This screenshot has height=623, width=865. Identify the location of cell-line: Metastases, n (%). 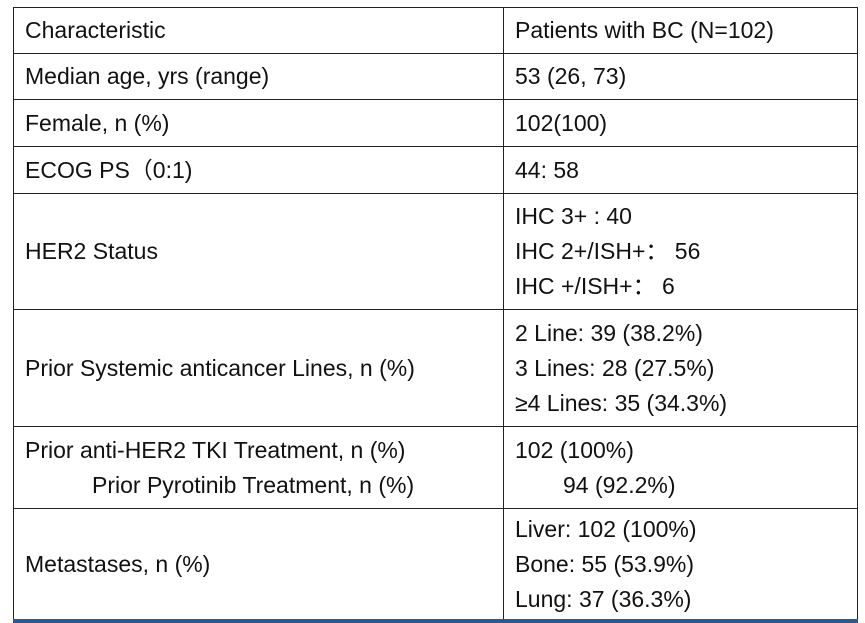
(118, 564).